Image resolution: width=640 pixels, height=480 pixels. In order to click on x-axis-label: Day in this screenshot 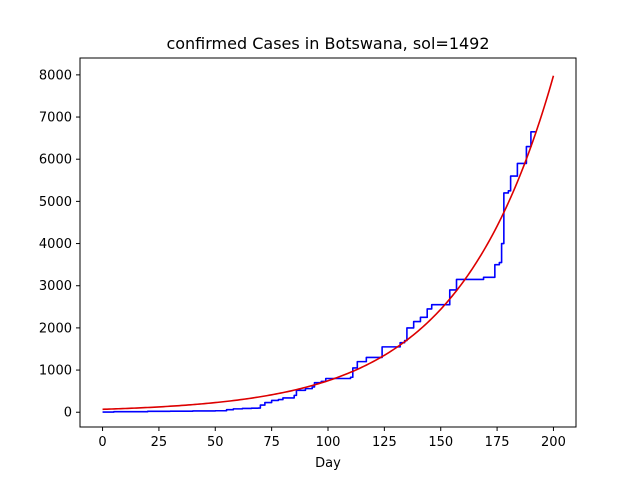, I will do `click(328, 463)`.